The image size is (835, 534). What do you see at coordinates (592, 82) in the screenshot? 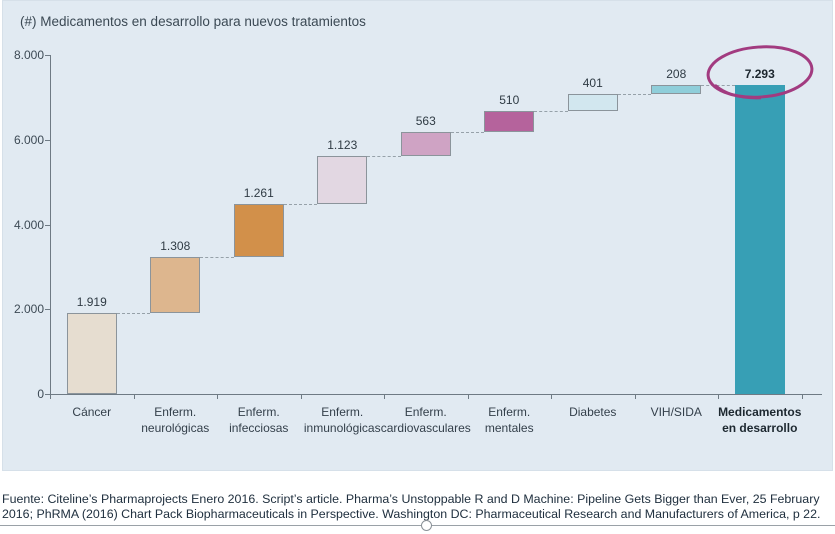
I see `bar-value-label: 401` at bounding box center [592, 82].